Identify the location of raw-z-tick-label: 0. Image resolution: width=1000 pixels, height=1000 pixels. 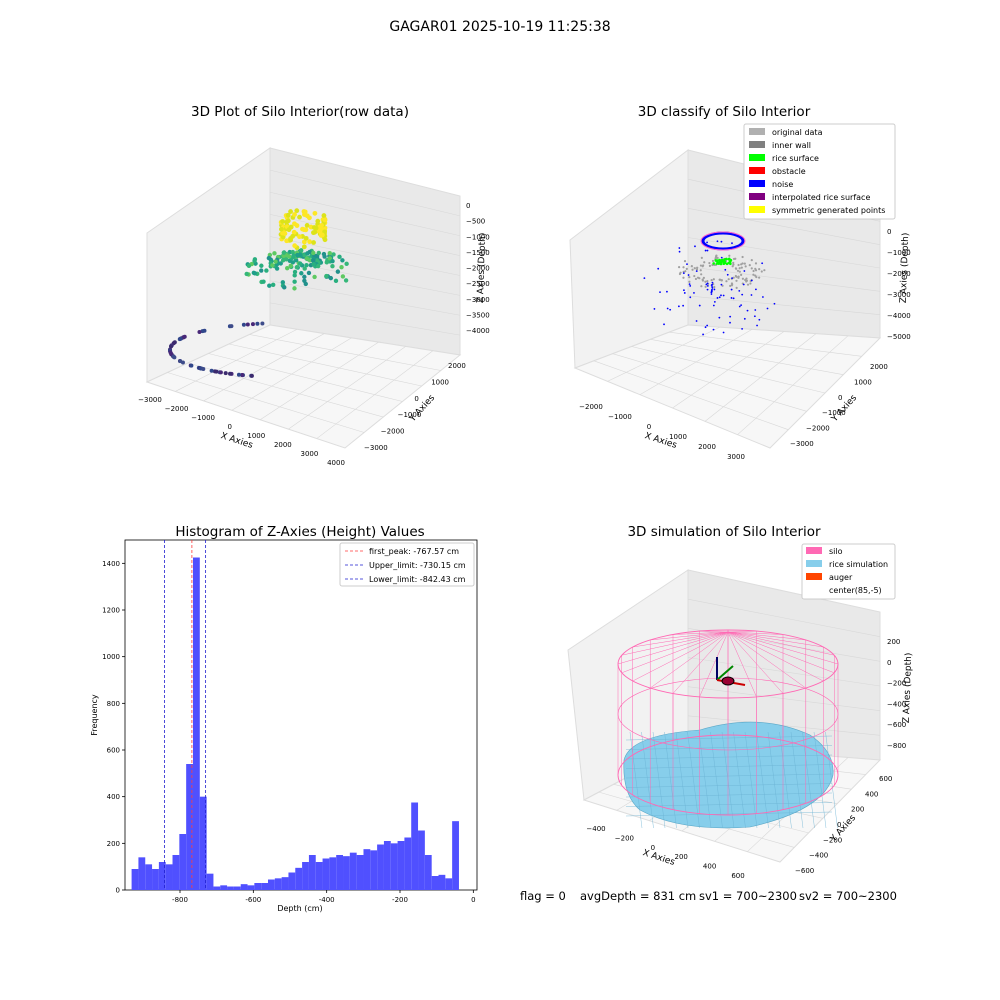
(468, 206).